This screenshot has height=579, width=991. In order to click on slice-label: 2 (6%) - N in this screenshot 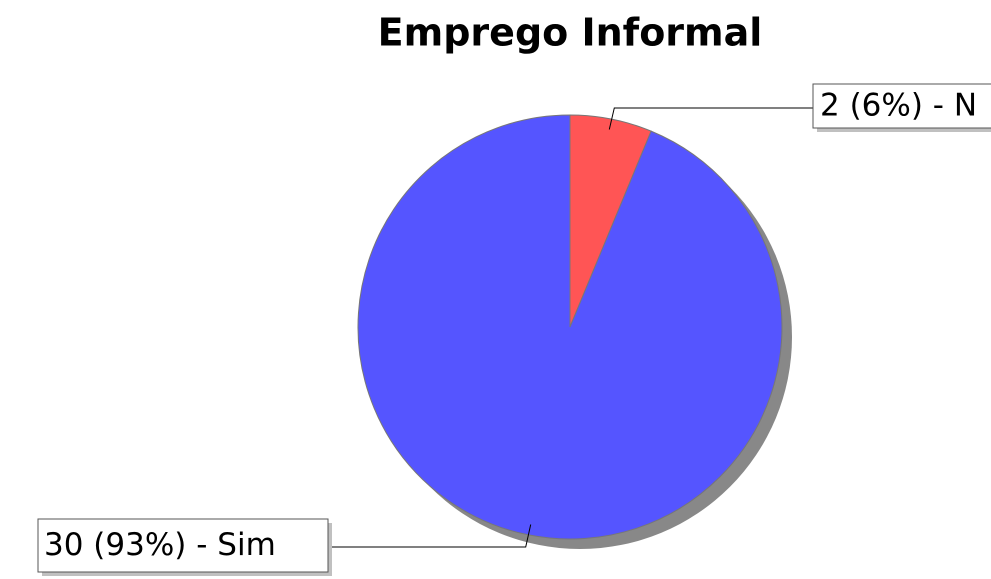, I will do `click(898, 106)`.